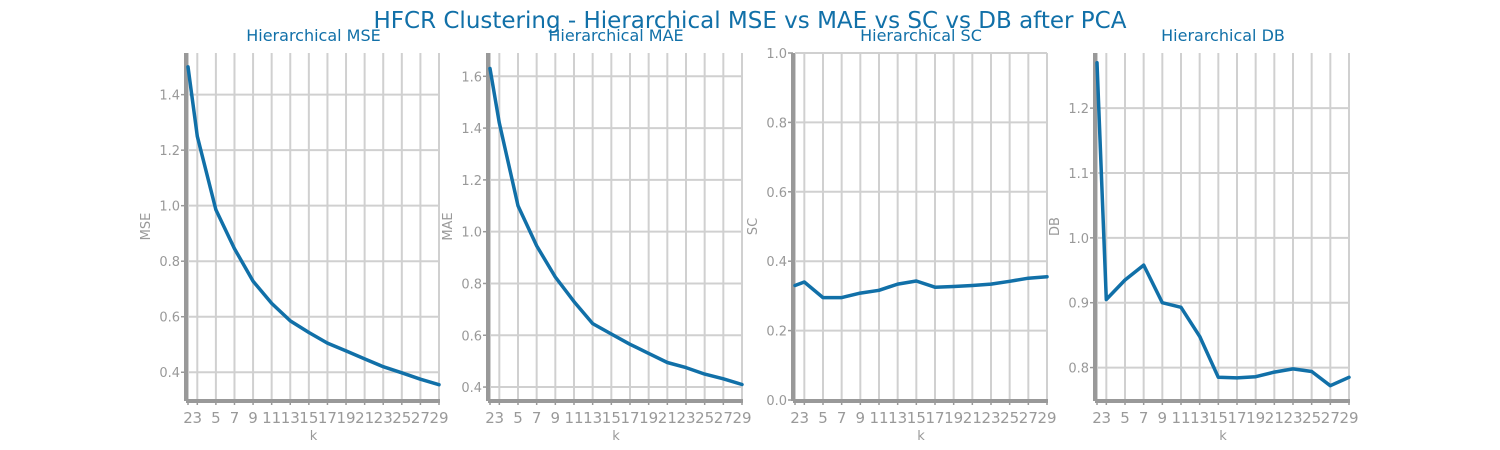  Describe the element at coordinates (1046, 418) in the screenshot. I see `sc-x-tick-label: 29` at that location.